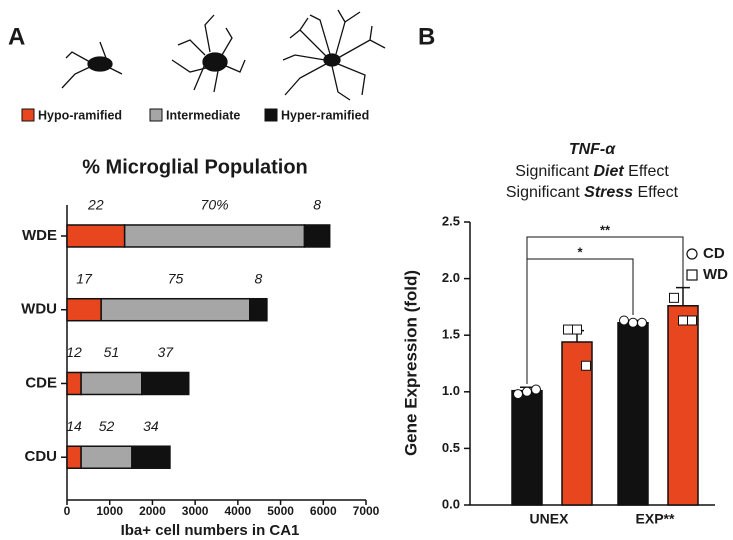  Describe the element at coordinates (323, 511) in the screenshot. I see `x-tick-label: 6000` at that location.